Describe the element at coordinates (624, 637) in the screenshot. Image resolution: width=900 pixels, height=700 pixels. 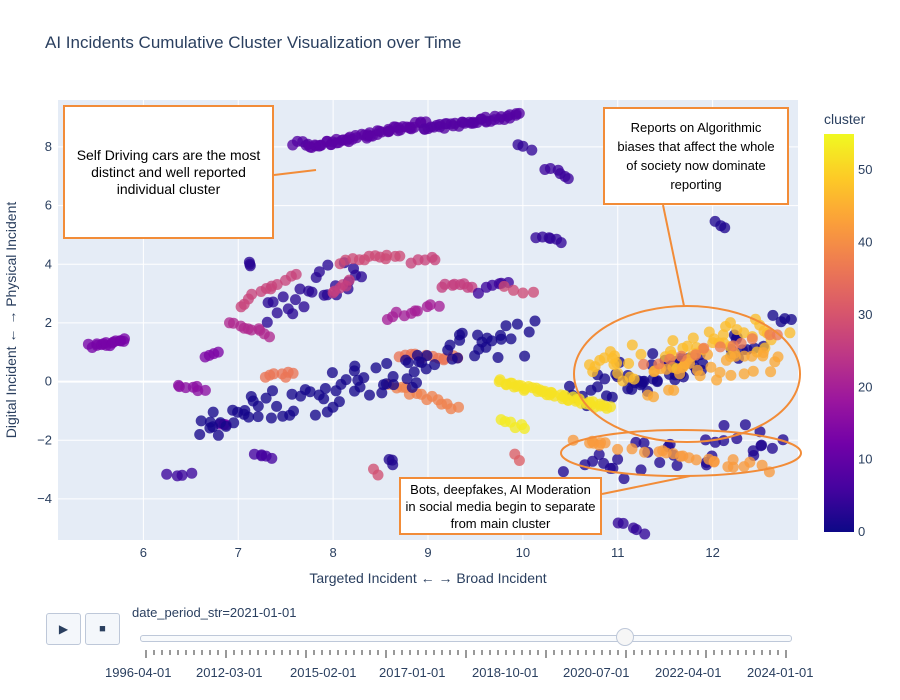
I see `date-slider-handle` at that location.